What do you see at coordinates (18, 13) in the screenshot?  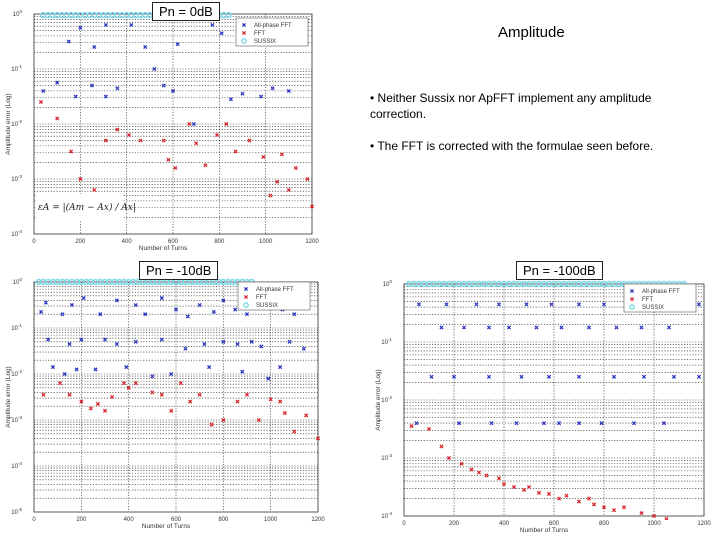 I see `y-tick-label: 10⁰` at bounding box center [18, 13].